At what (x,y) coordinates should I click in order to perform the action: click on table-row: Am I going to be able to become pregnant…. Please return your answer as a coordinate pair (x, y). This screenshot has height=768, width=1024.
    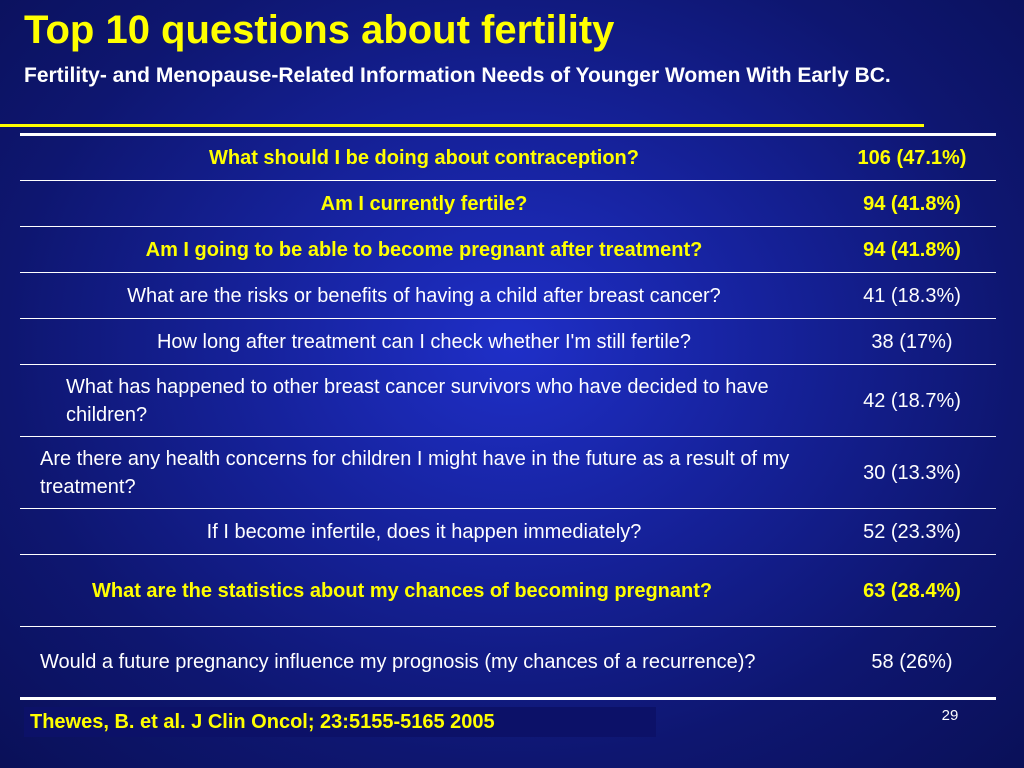
    Looking at the image, I should click on (508, 250).